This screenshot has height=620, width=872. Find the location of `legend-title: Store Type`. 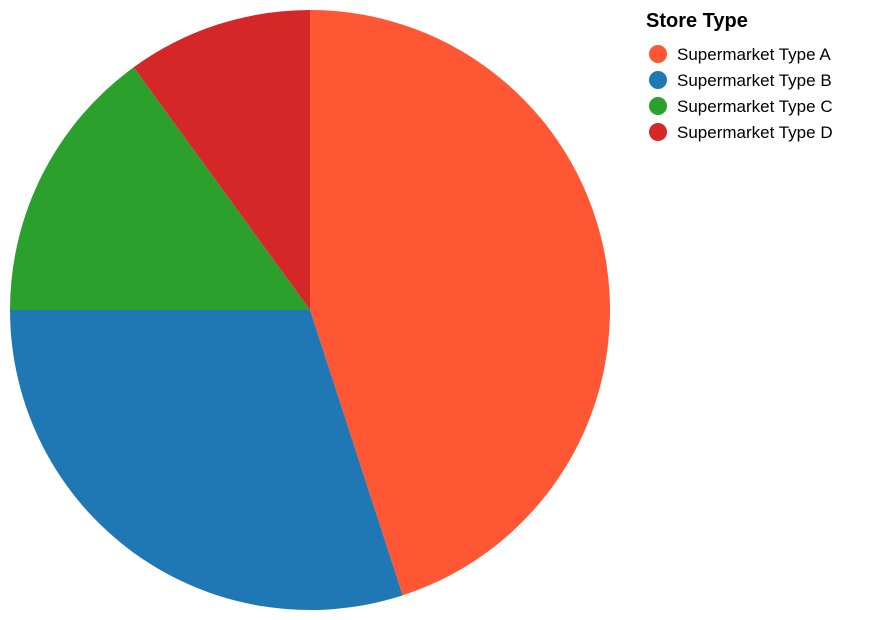

legend-title: Store Type is located at coordinates (697, 21).